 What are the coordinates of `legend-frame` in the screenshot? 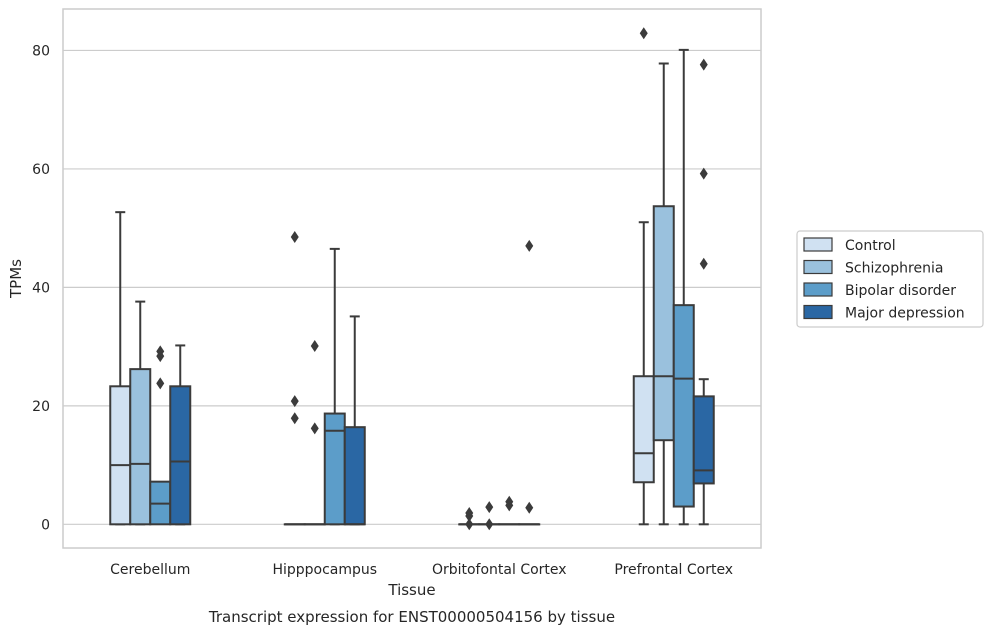 It's located at (890, 279).